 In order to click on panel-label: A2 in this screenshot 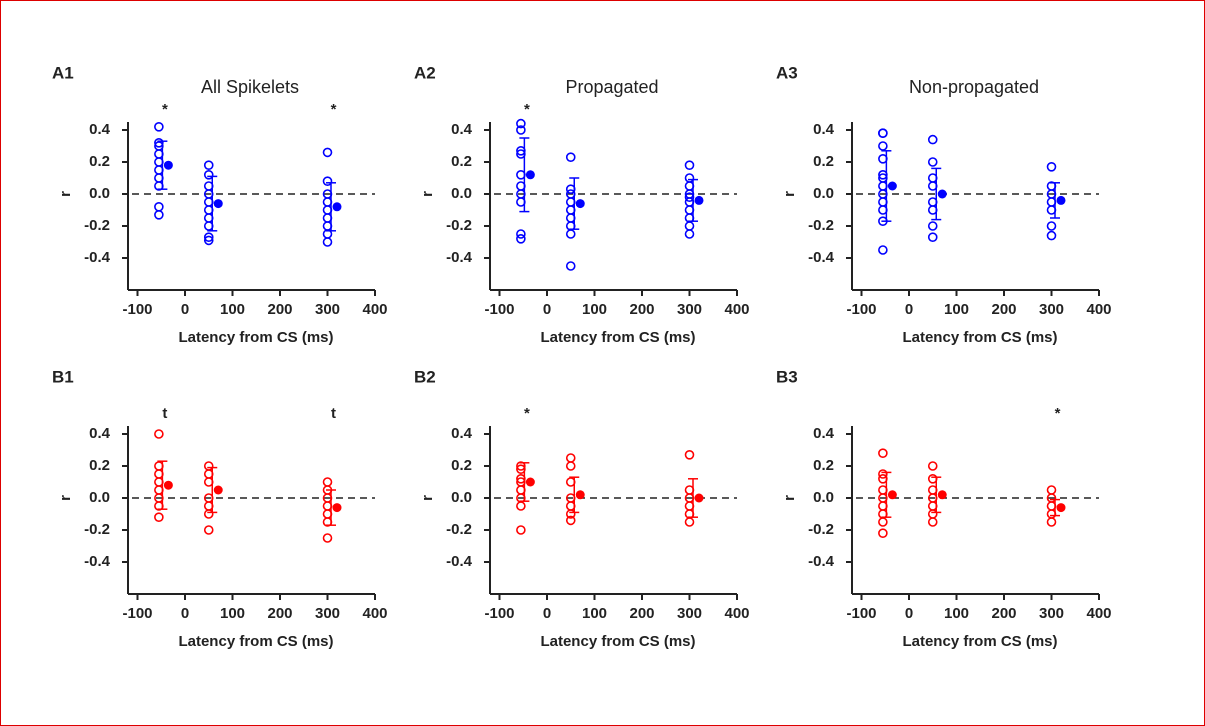, I will do `click(425, 72)`.